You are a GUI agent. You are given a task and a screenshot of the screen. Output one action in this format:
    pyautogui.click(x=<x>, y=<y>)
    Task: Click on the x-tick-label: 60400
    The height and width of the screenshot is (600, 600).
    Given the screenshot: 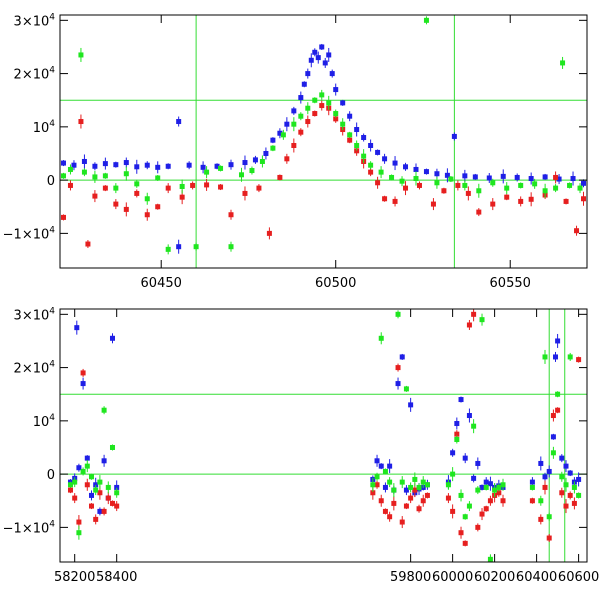 What is the action you would take?
    pyautogui.click(x=536, y=577)
    